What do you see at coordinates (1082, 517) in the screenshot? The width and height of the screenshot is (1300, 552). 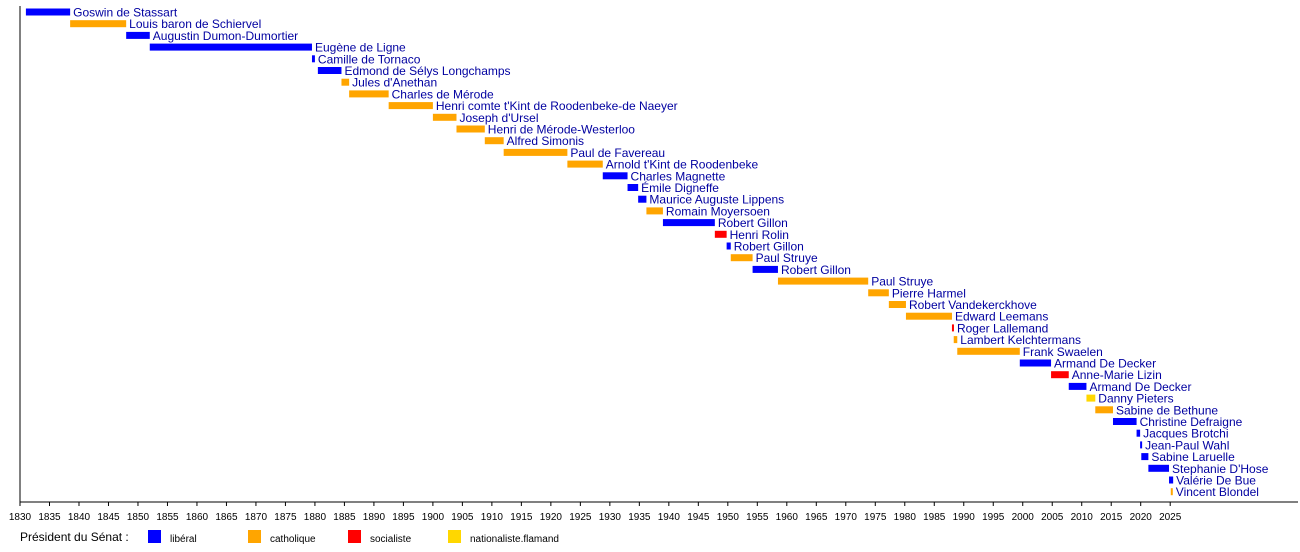 I see `x-tick-label: 2010` at bounding box center [1082, 517].